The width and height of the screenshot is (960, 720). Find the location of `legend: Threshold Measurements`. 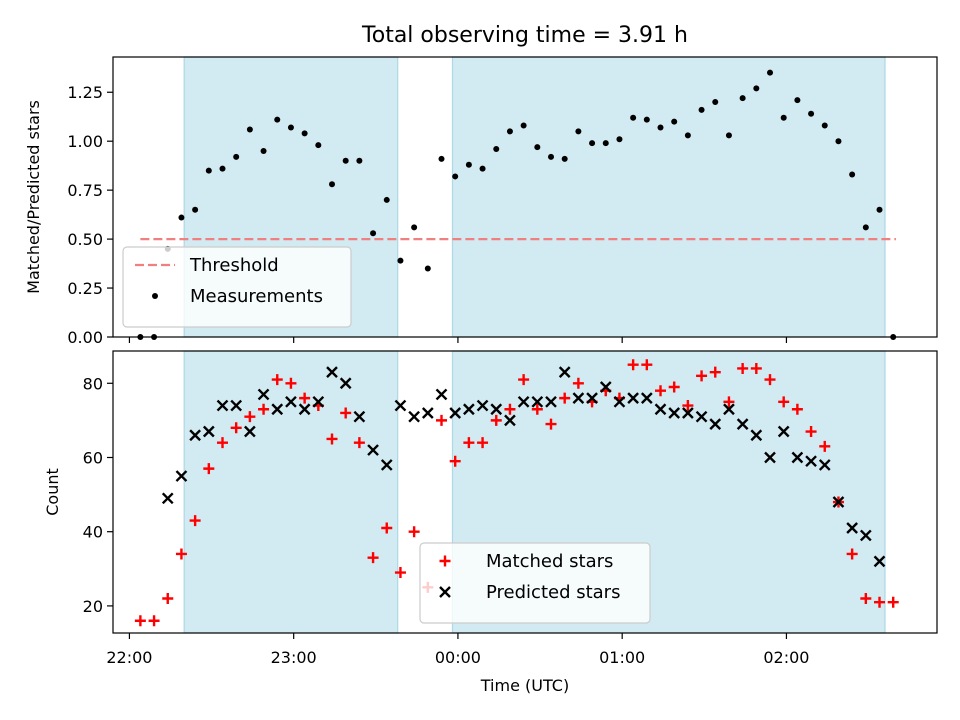

legend: Threshold Measurements is located at coordinates (237, 287).